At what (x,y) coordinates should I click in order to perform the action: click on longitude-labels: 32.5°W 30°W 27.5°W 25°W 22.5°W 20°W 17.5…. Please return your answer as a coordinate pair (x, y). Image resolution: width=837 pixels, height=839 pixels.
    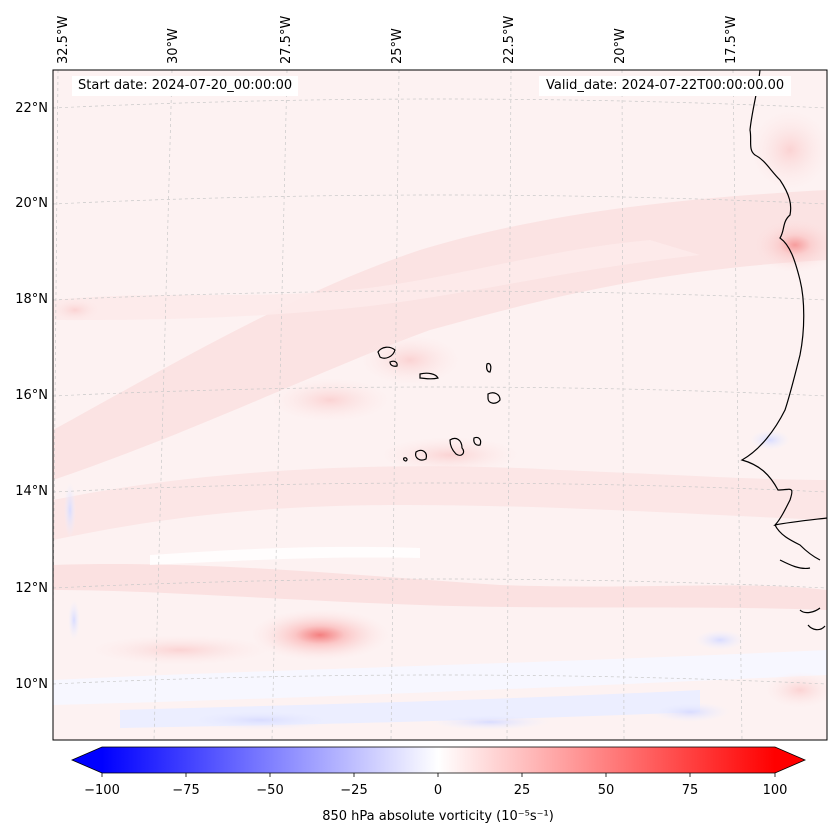
    Looking at the image, I should click on (397, 40).